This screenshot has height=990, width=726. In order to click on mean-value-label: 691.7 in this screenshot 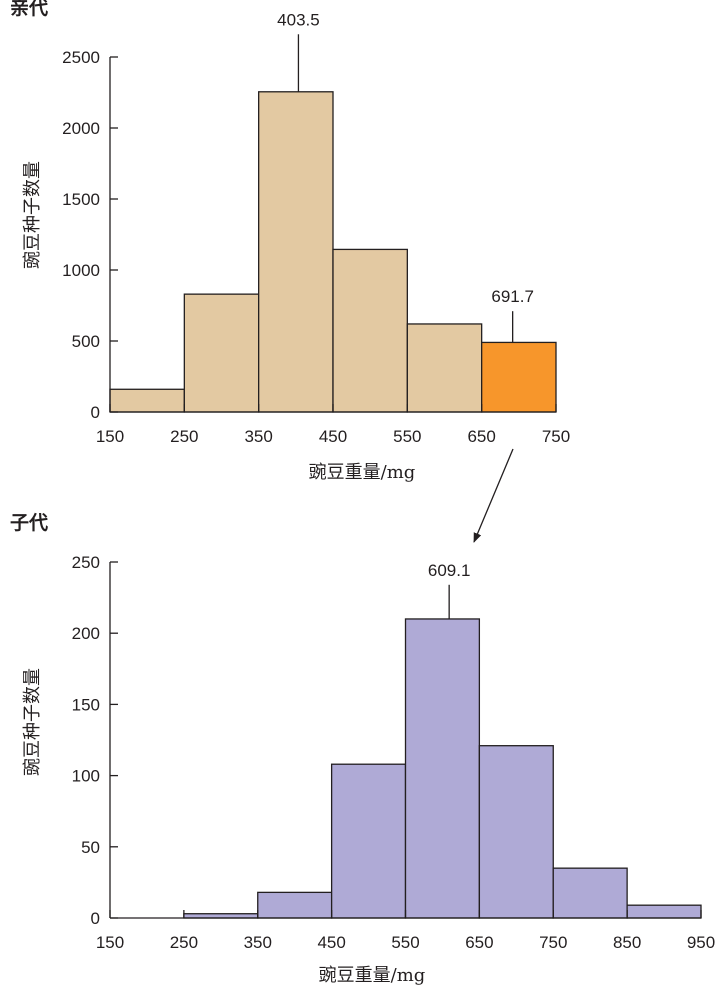, I will do `click(512, 296)`.